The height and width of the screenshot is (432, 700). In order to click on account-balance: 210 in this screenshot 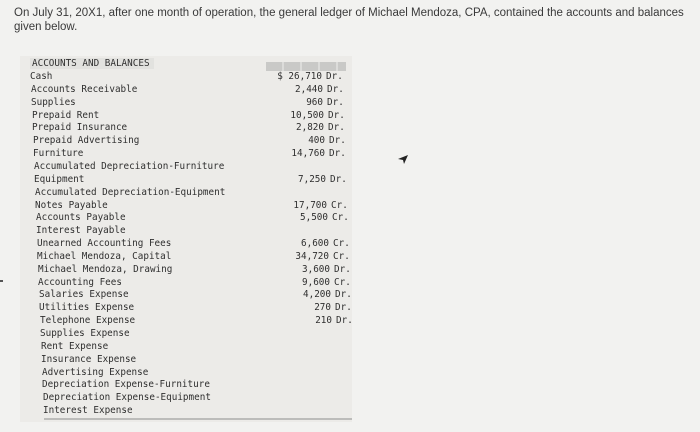, I will do `click(323, 321)`.